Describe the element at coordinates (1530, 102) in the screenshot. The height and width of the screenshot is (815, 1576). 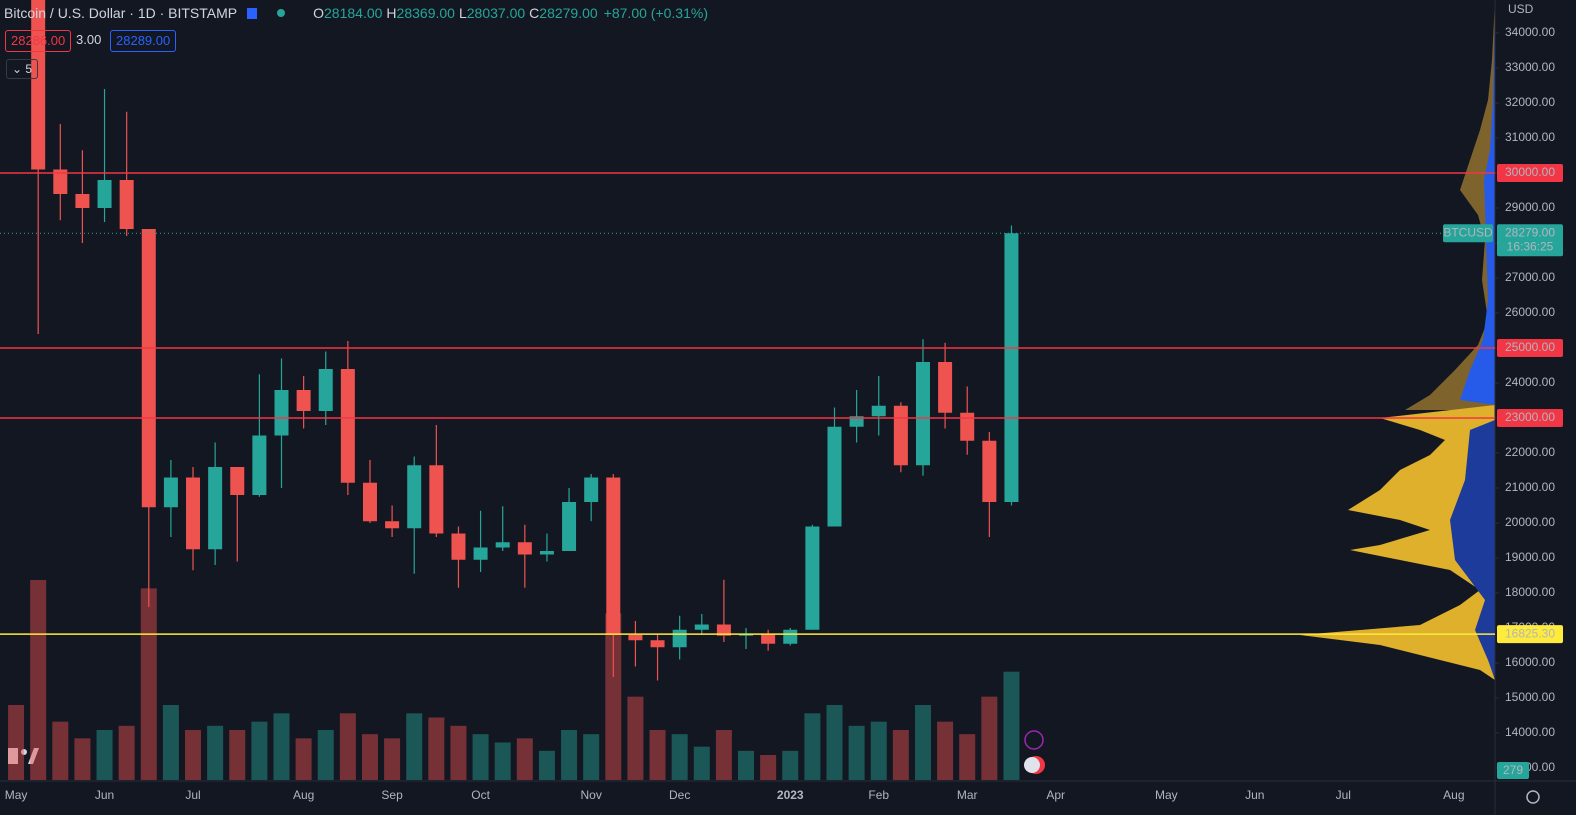
I see `y-tick-label: 32000.00` at that location.